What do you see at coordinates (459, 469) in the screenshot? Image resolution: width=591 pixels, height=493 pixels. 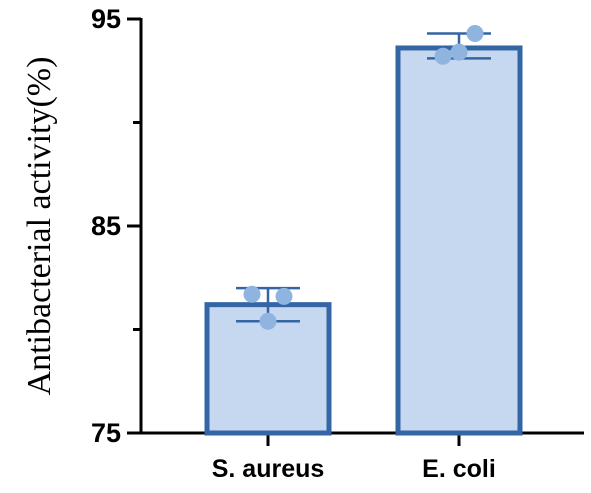 I see `x-tick-label-1: E. coli` at bounding box center [459, 469].